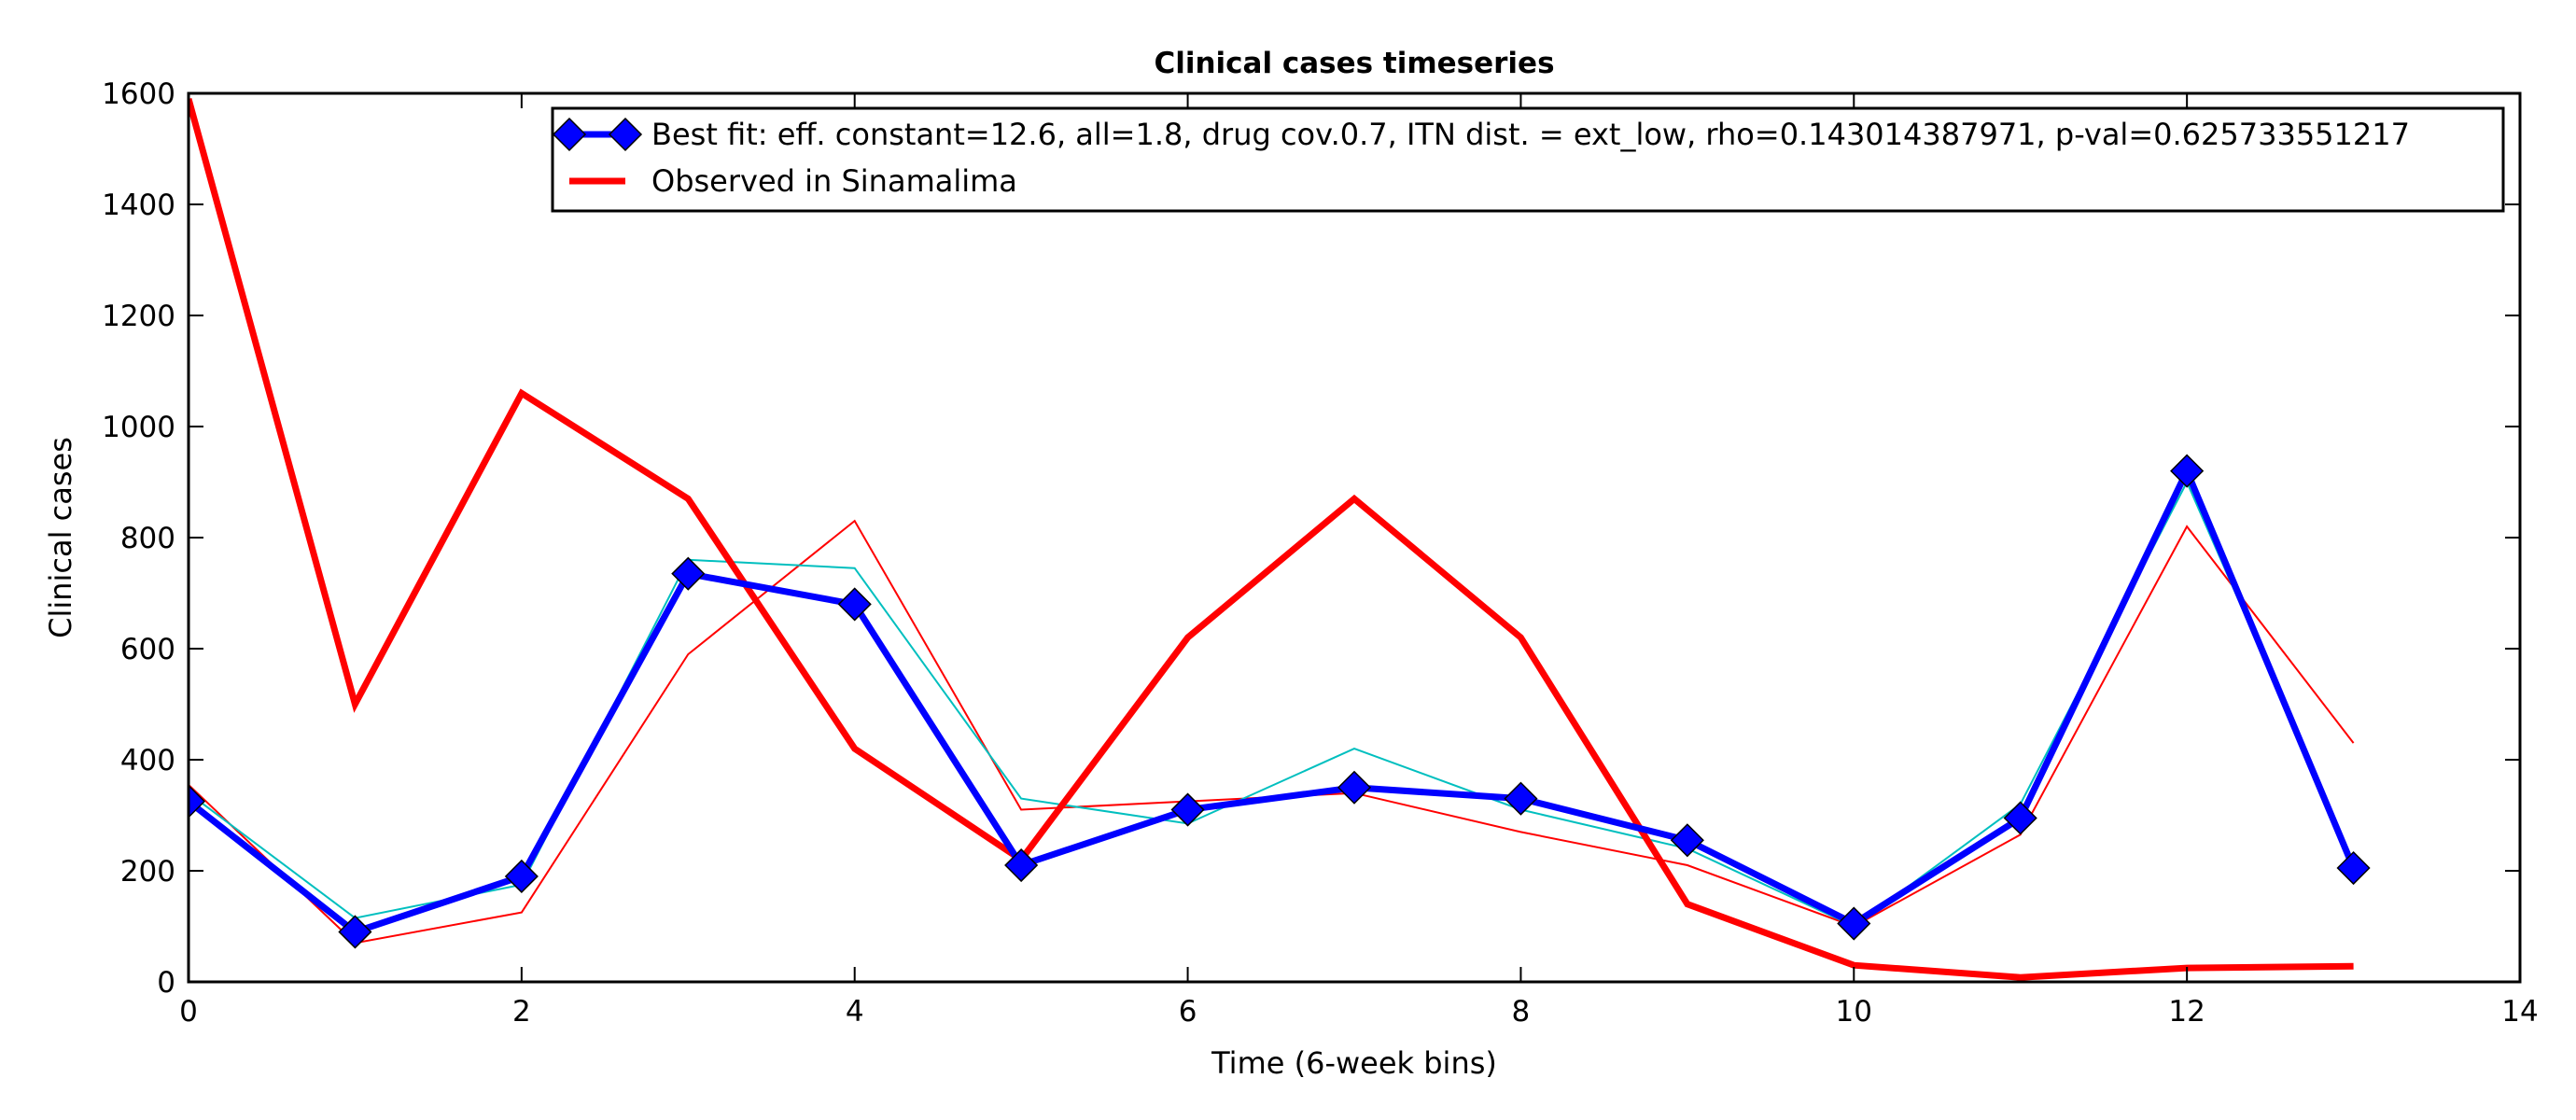 This screenshot has width=2576, height=1120. I want to click on x-tick-label: 12, so click(2186, 1012).